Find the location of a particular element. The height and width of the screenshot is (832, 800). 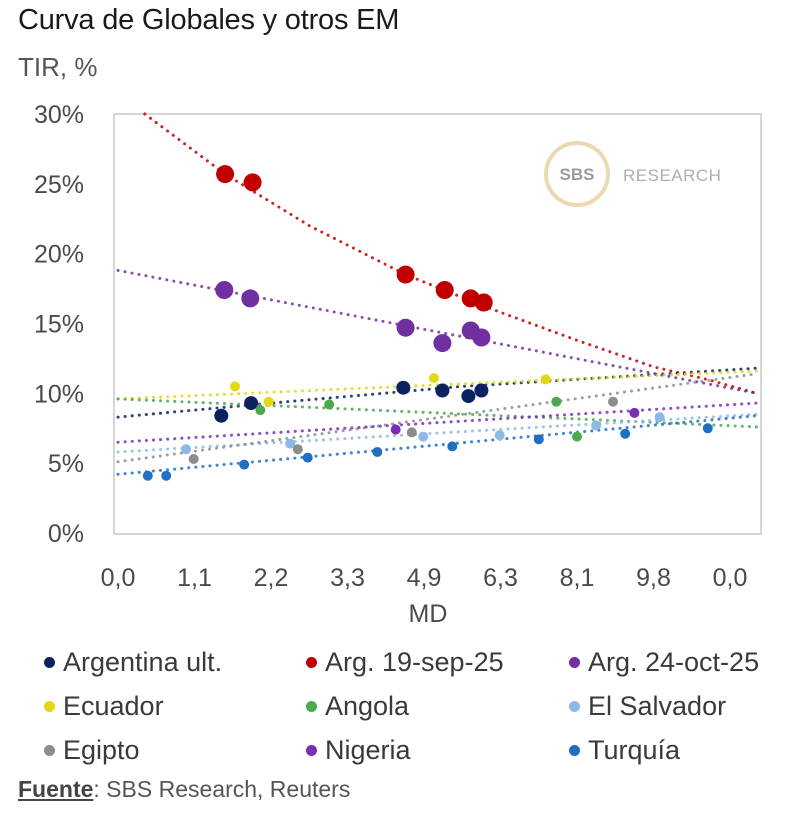

watermark-ring is located at coordinates (577, 174).